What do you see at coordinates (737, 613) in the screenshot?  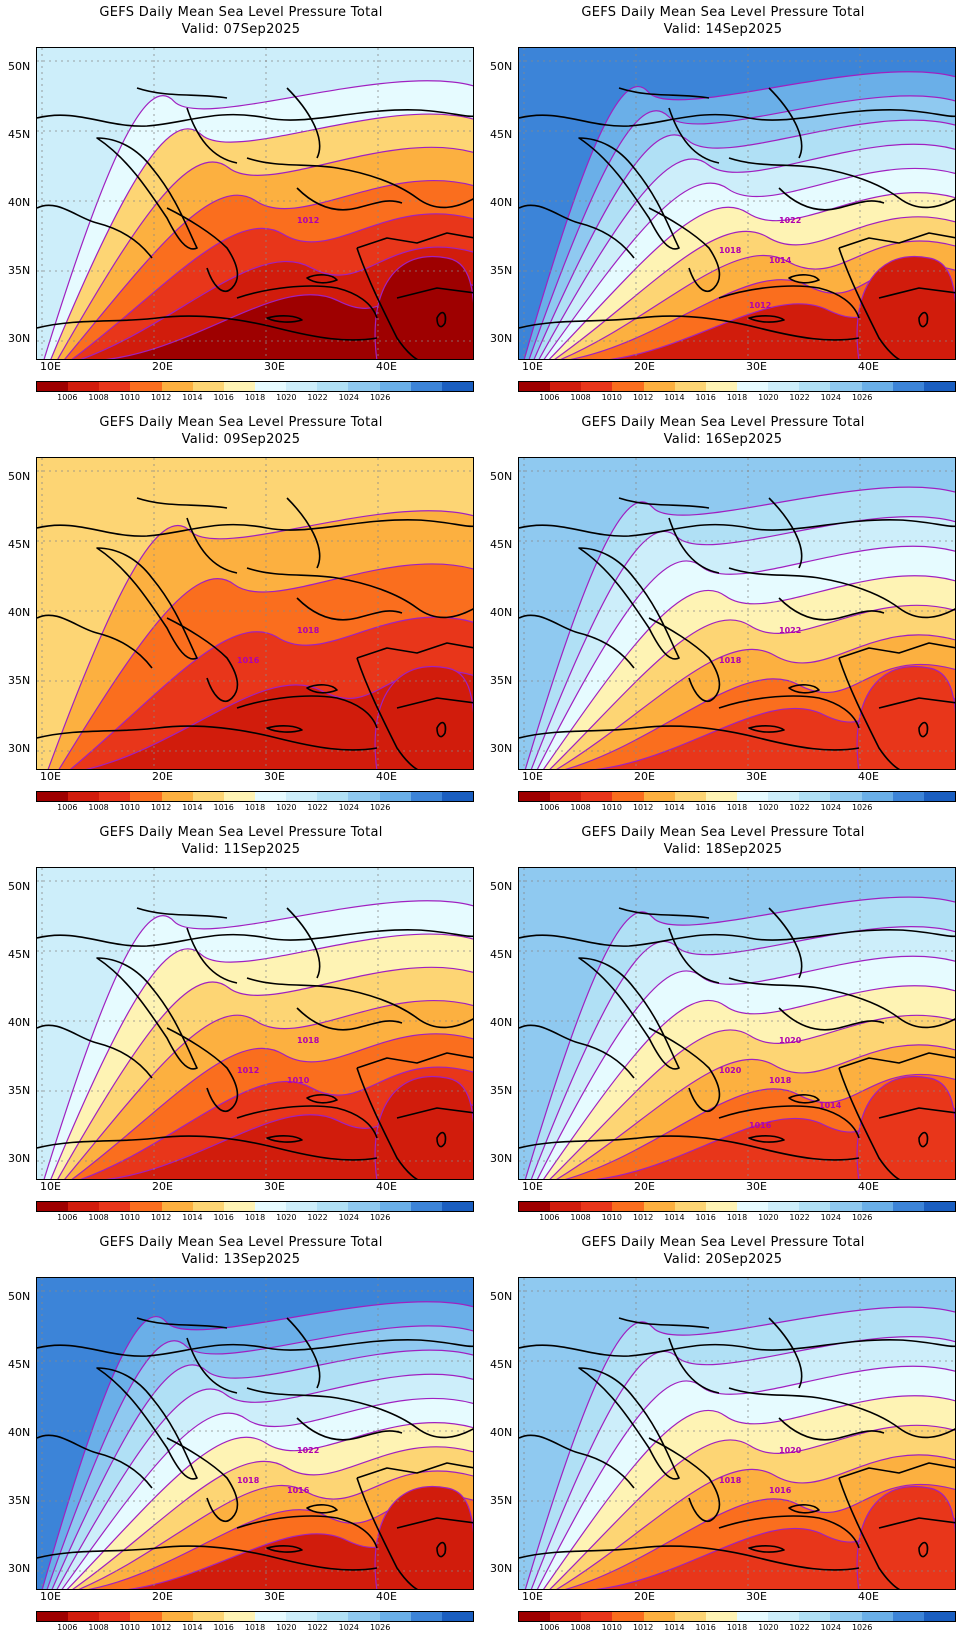 I see `pressure-map: 1022 1018` at bounding box center [737, 613].